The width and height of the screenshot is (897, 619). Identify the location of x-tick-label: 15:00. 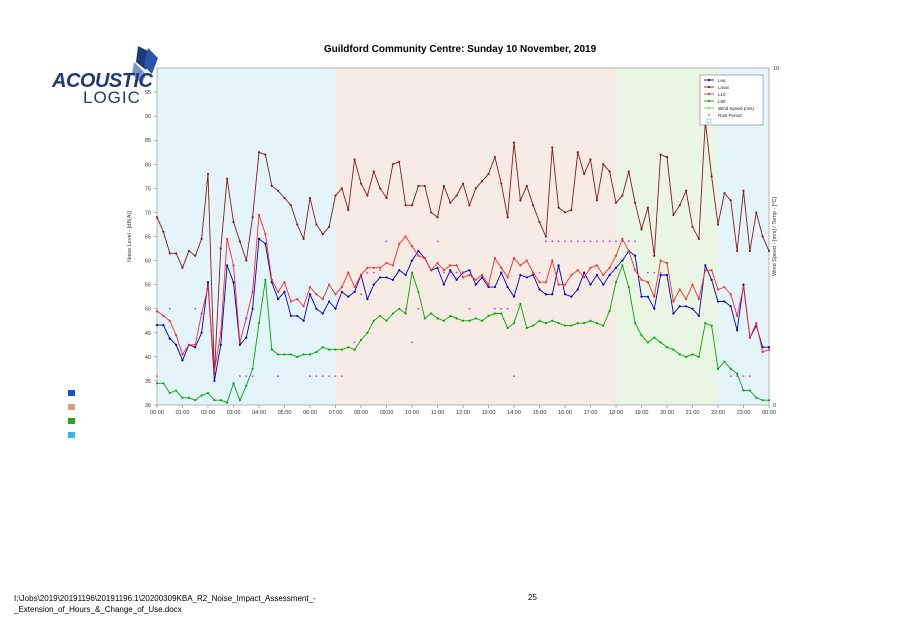
(540, 413).